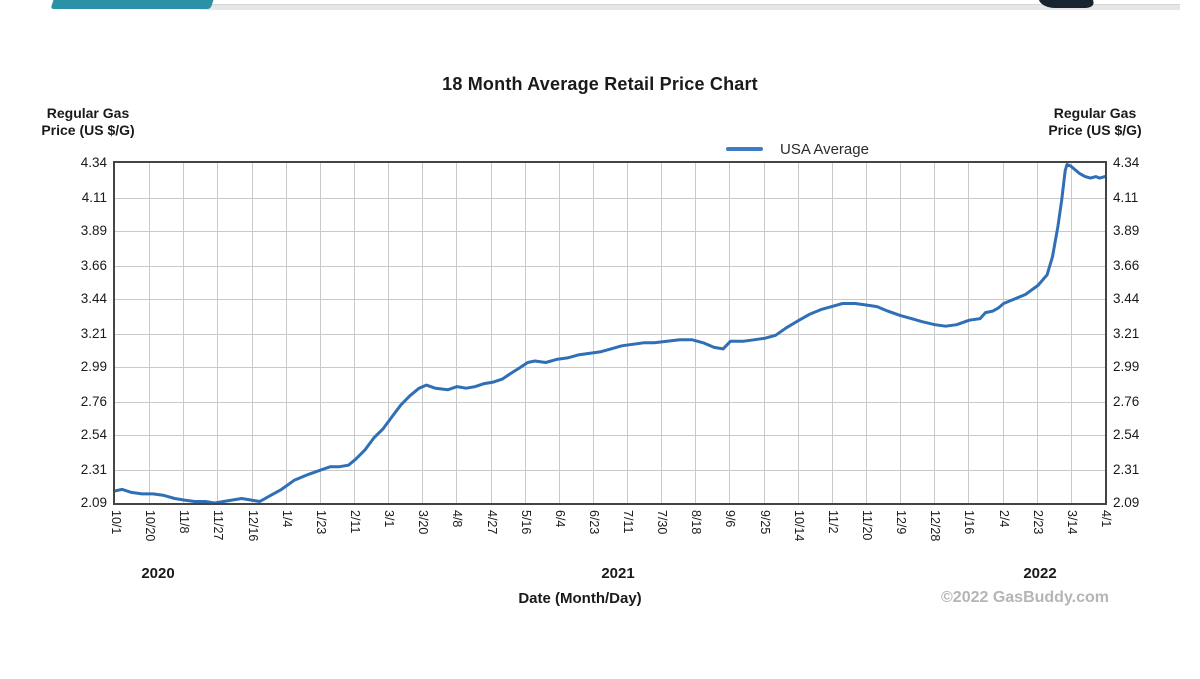 Image resolution: width=1200 pixels, height=679 pixels. What do you see at coordinates (320, 522) in the screenshot?
I see `x-tick-label: 1/23` at bounding box center [320, 522].